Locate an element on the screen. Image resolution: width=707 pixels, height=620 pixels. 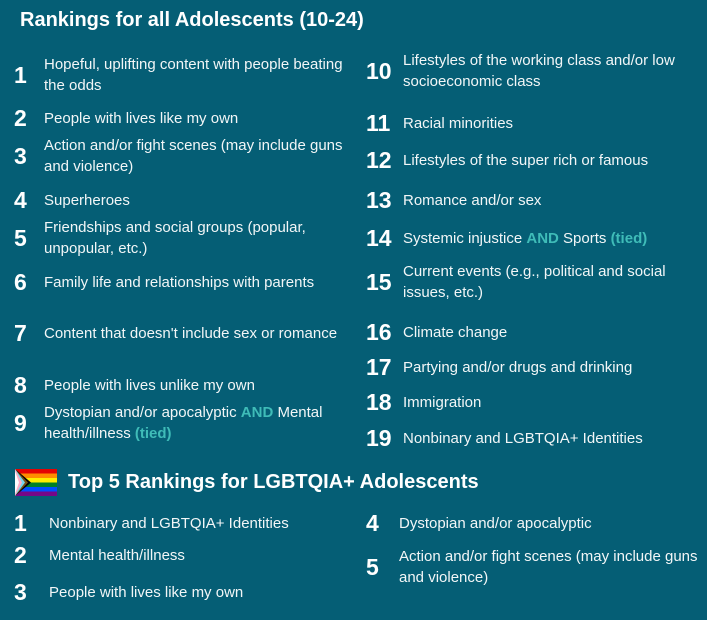
all-ranking-item-4: 4 Superheroes is located at coordinates (179, 200).